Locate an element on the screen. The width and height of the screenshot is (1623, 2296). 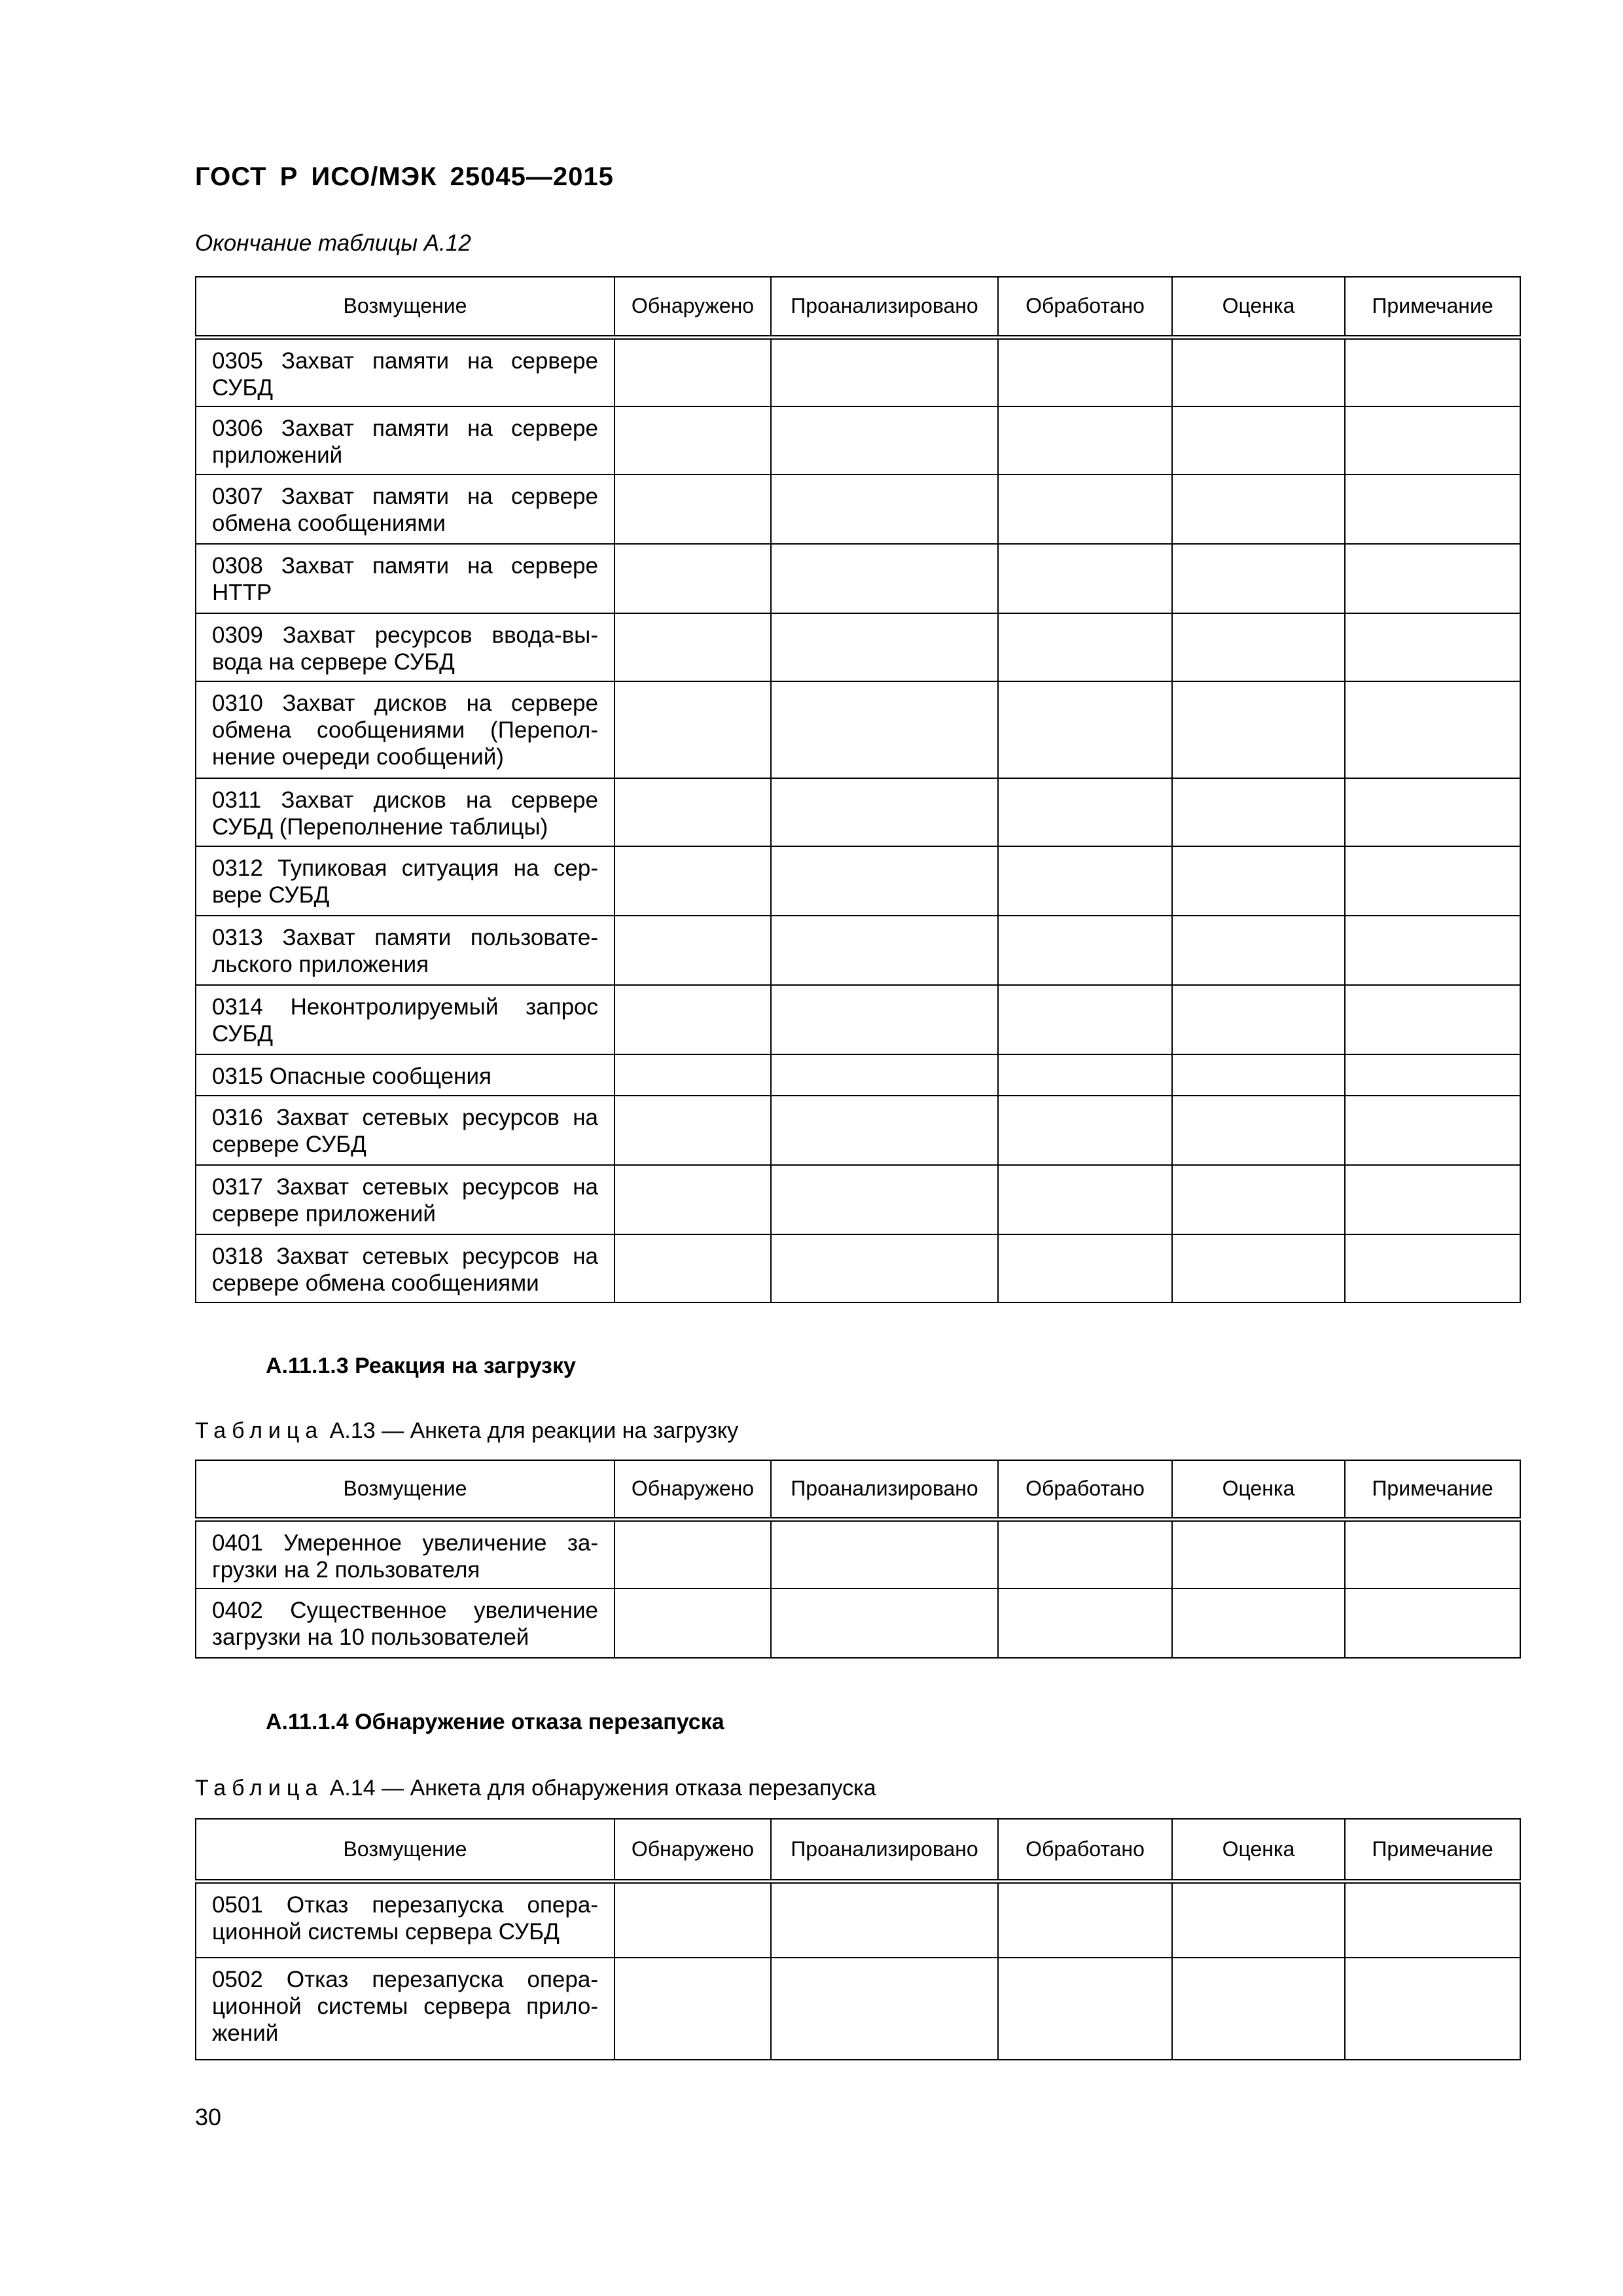
disturbance-cell: 0312 Тупиковая ситуация на сер-вере СУБД is located at coordinates (405, 881).